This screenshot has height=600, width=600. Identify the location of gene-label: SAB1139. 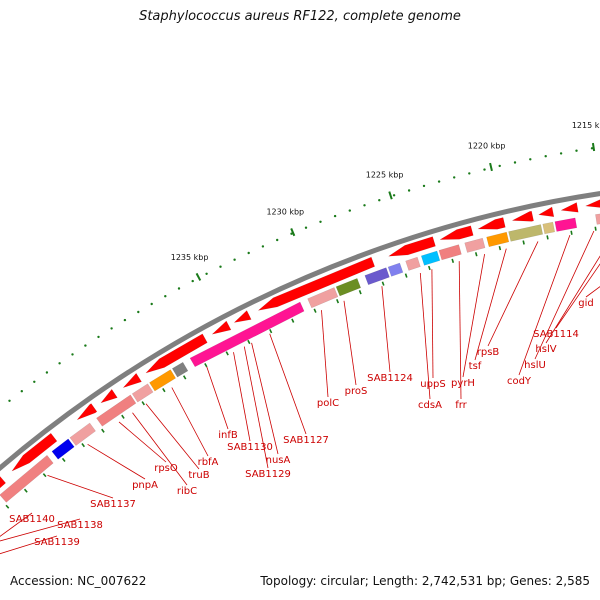
(57, 542).